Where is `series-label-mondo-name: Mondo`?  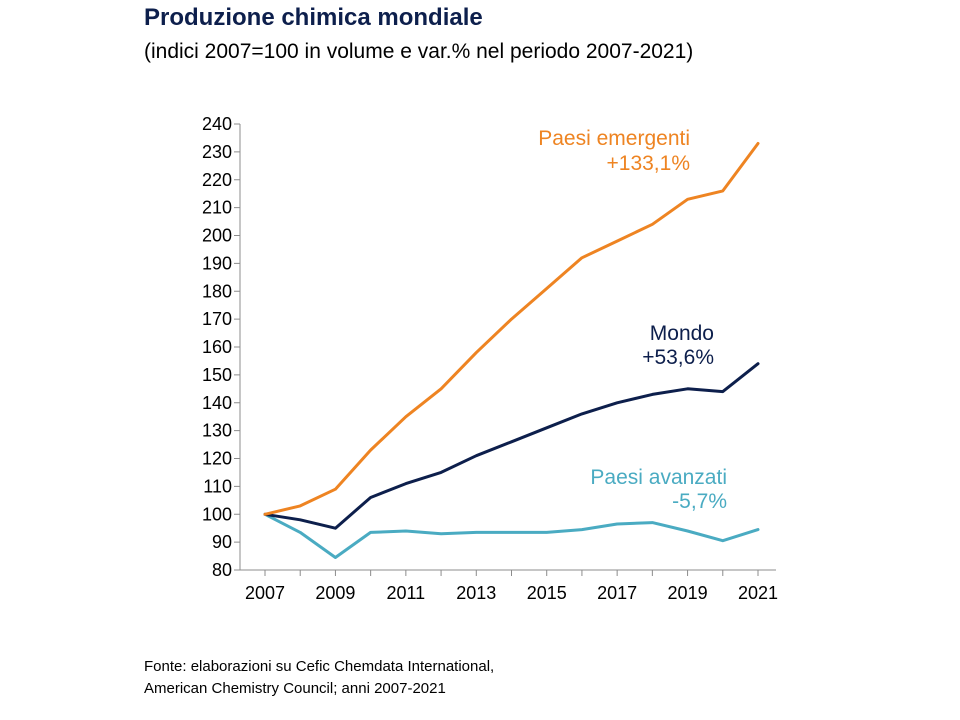
series-label-mondo-name: Mondo is located at coordinates (682, 333).